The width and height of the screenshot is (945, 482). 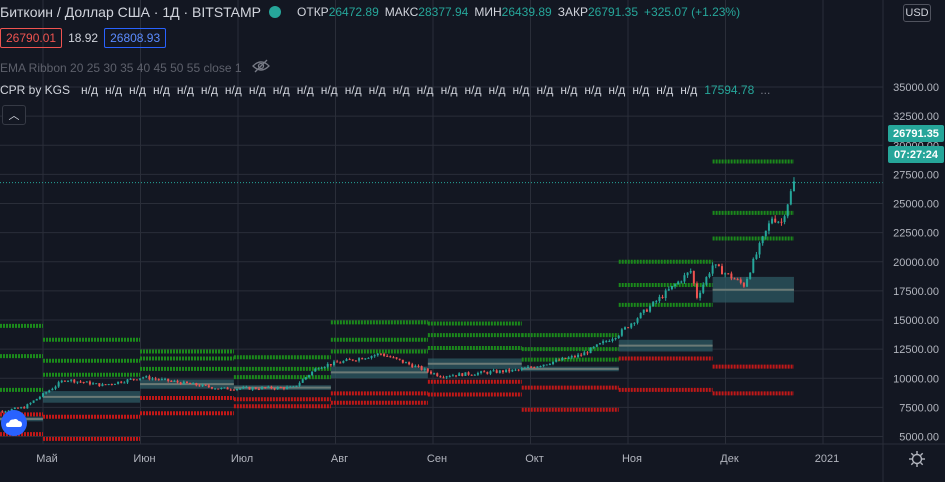 What do you see at coordinates (916, 379) in the screenshot?
I see `price-tick-label: 10000.00` at bounding box center [916, 379].